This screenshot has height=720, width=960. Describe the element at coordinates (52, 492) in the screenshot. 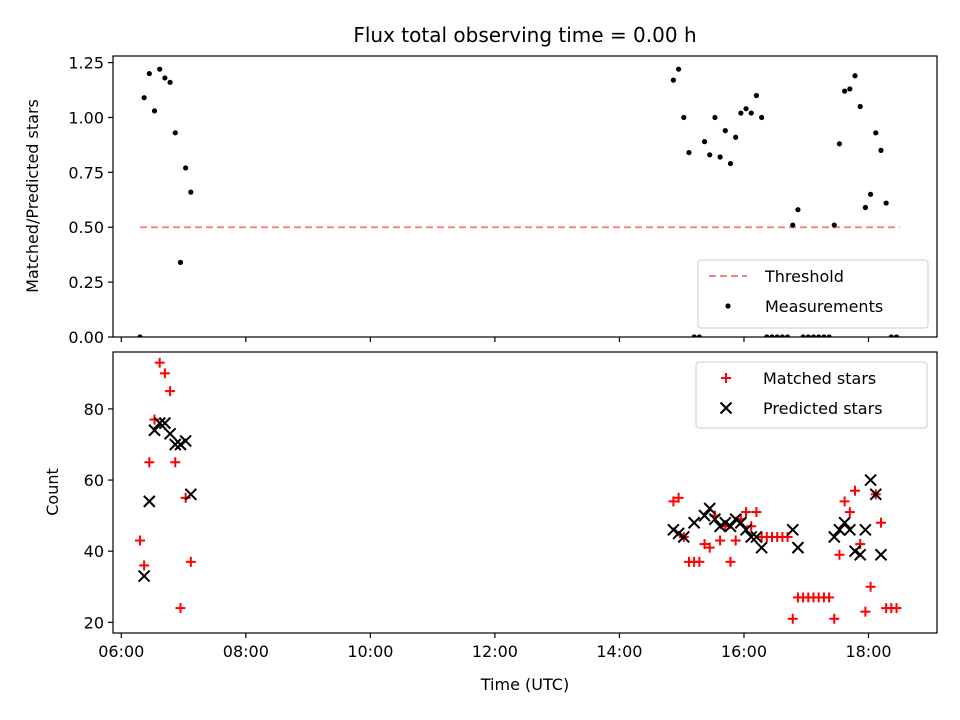

I see `bottom-y-axis-label: Count` at that location.